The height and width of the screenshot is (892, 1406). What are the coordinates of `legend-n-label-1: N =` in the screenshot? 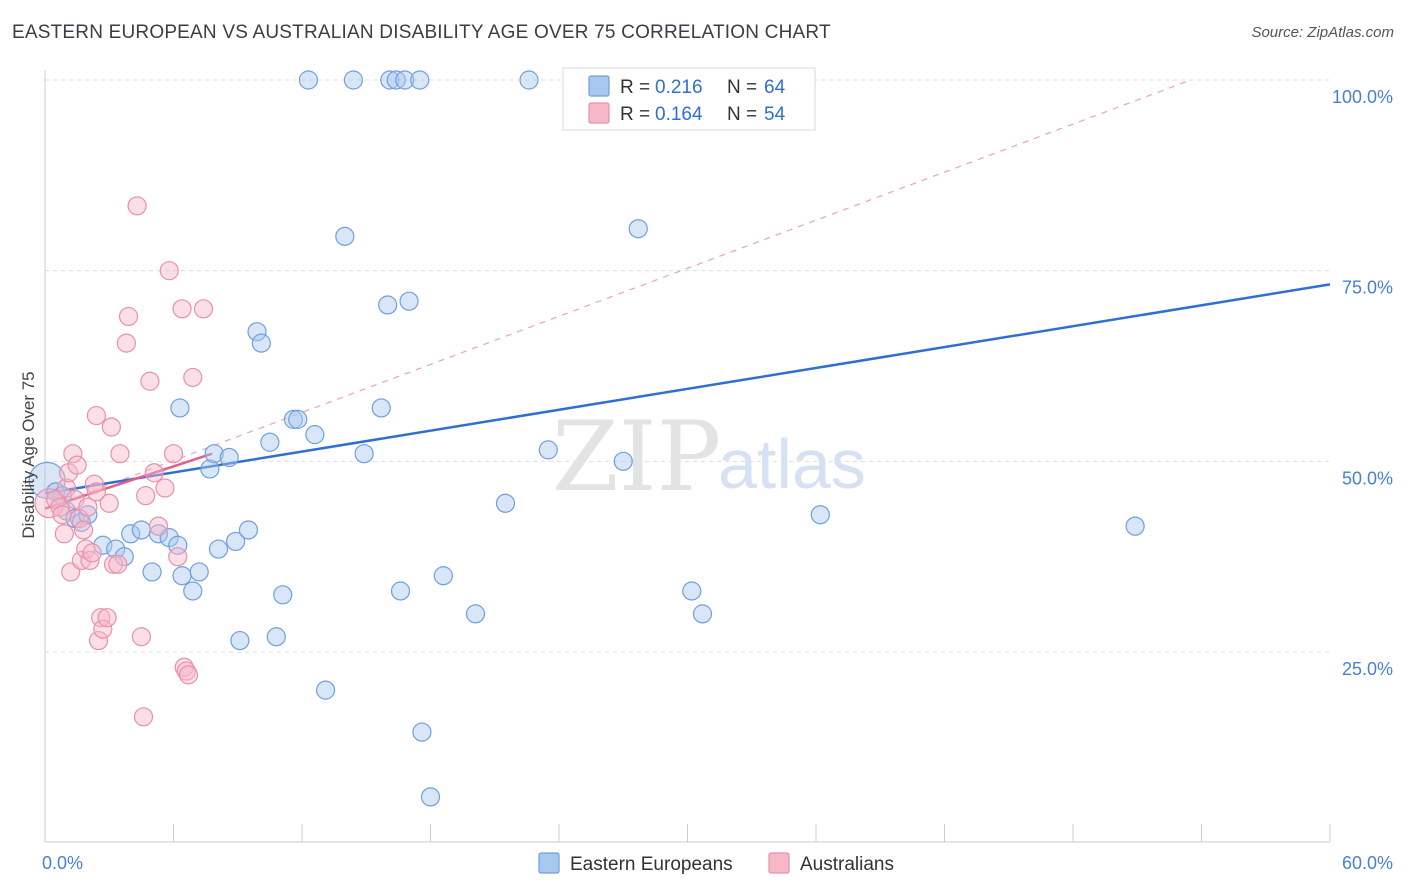 It's located at (742, 87).